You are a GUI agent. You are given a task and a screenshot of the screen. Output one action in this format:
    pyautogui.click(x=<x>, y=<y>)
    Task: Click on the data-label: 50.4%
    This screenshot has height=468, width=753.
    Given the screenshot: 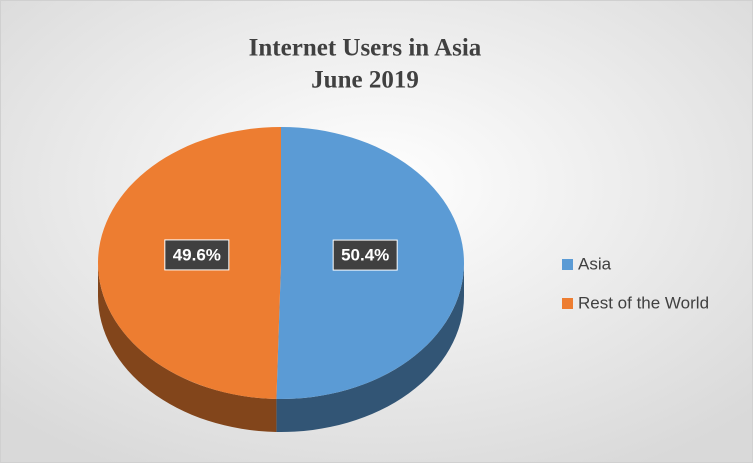 What is the action you would take?
    pyautogui.click(x=365, y=255)
    